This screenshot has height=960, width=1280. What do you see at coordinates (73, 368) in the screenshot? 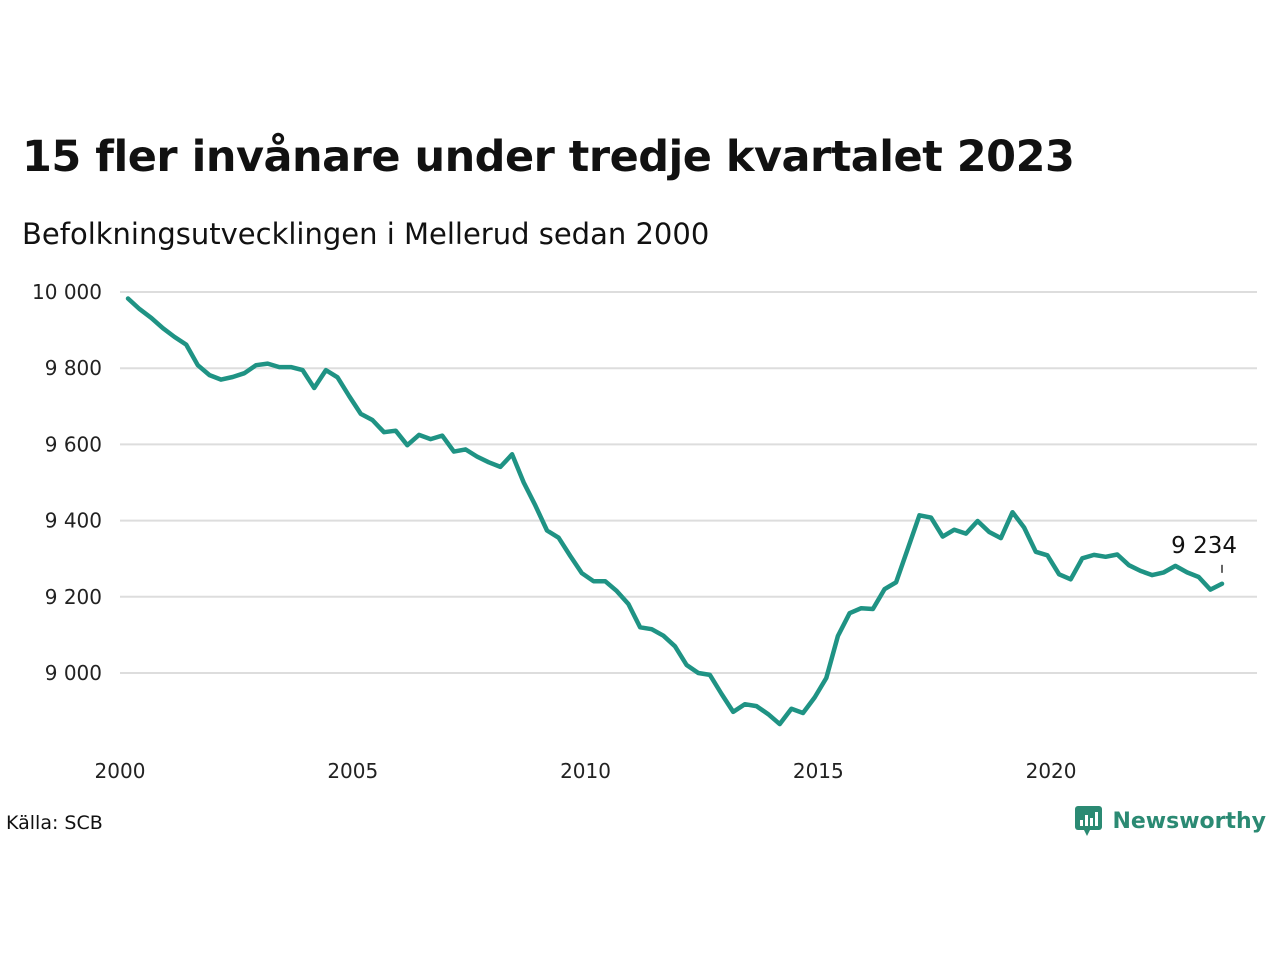
I see `y-tick-label: 9 800` at bounding box center [73, 368].